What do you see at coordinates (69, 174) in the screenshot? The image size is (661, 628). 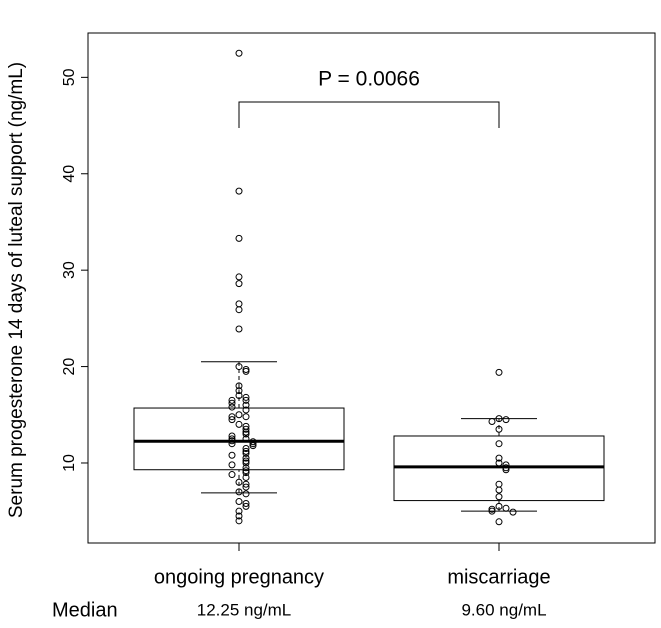 I see `y-tick-label: 40` at bounding box center [69, 174].